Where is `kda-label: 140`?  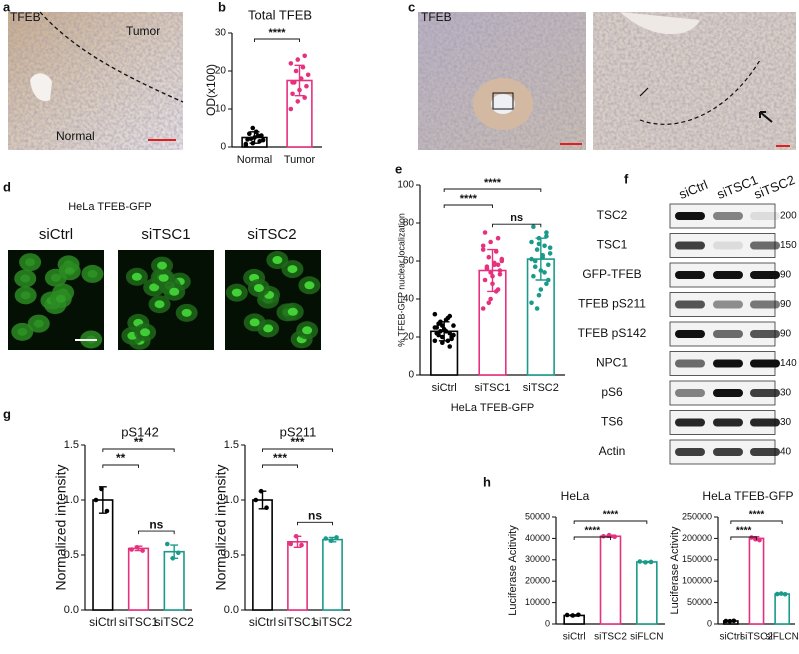
kda-label: 140 is located at coordinates (788, 363).